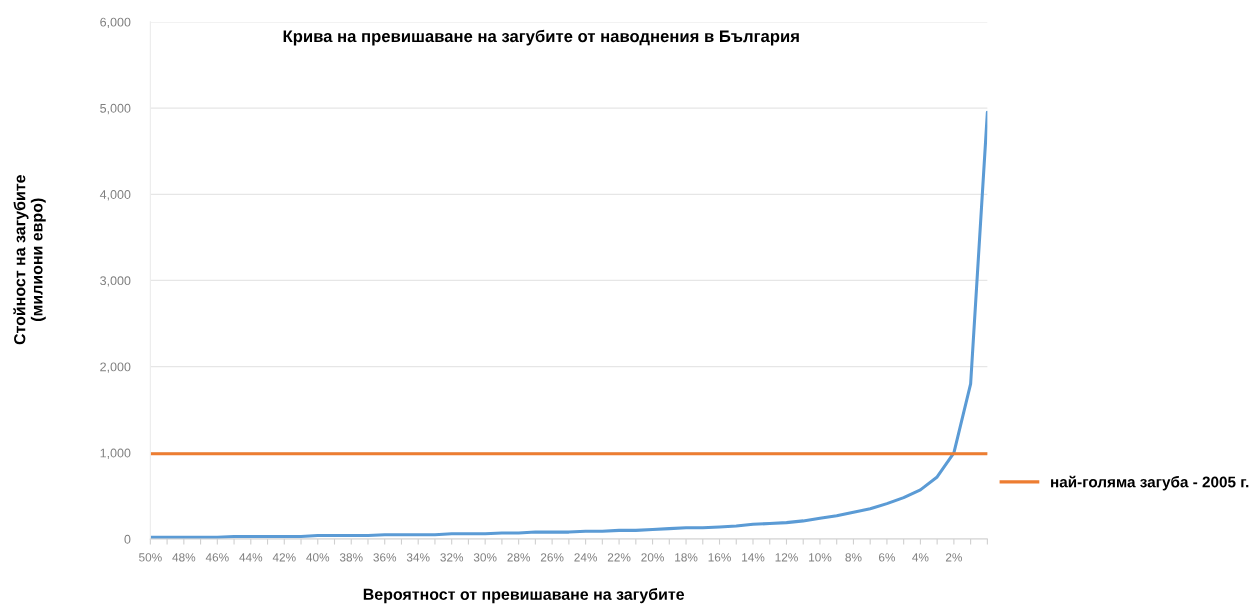  Describe the element at coordinates (786, 557) in the screenshot. I see `x-tick-label: 12%` at that location.